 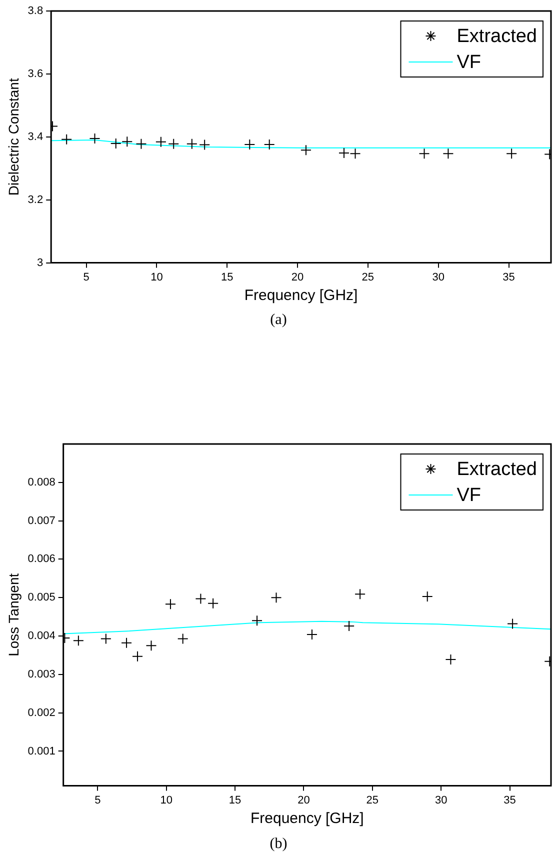 I want to click on y-axis-title: Dielectric Constant, so click(x=13, y=137).